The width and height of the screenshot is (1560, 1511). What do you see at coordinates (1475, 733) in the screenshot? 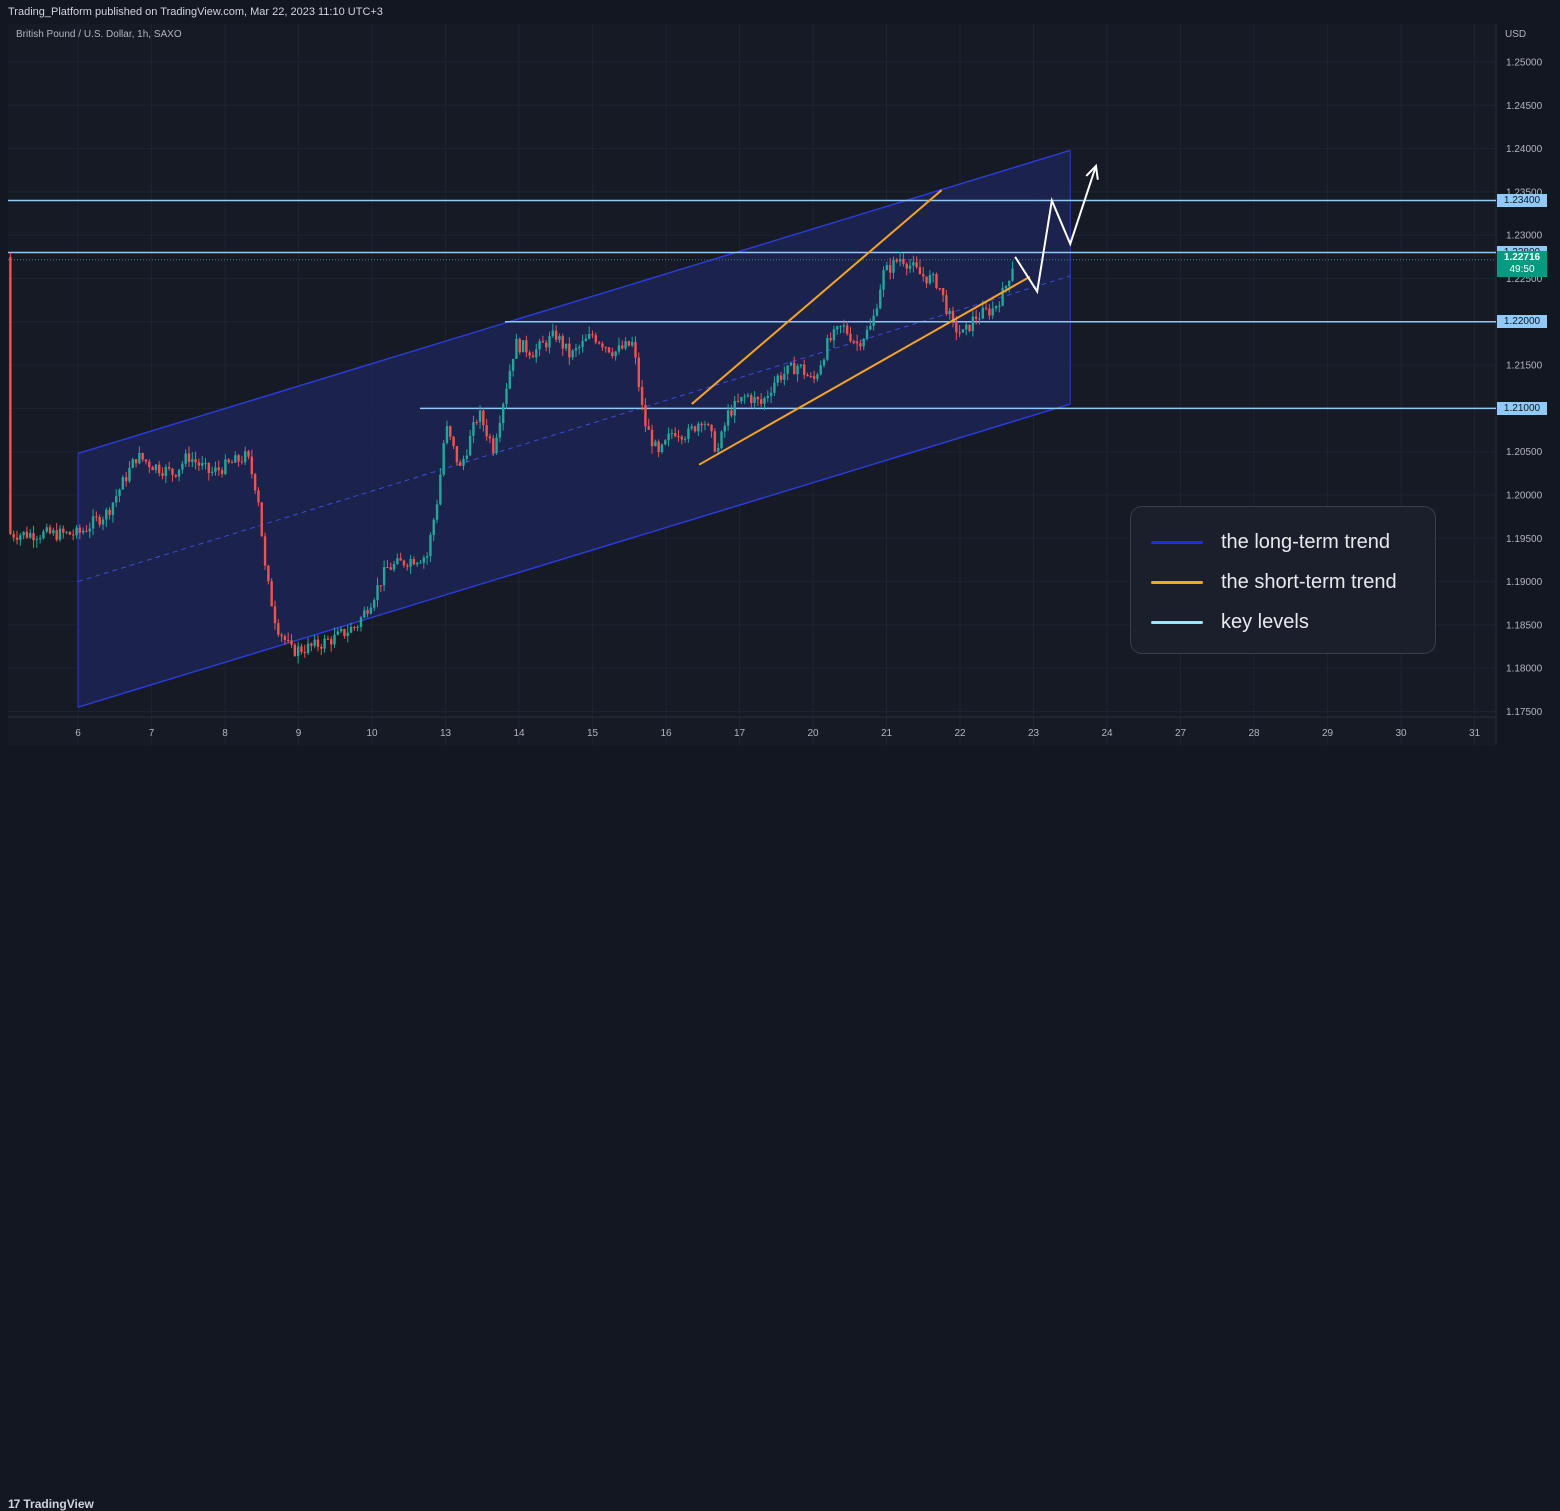
I see `x-tick-label: 31` at bounding box center [1475, 733].